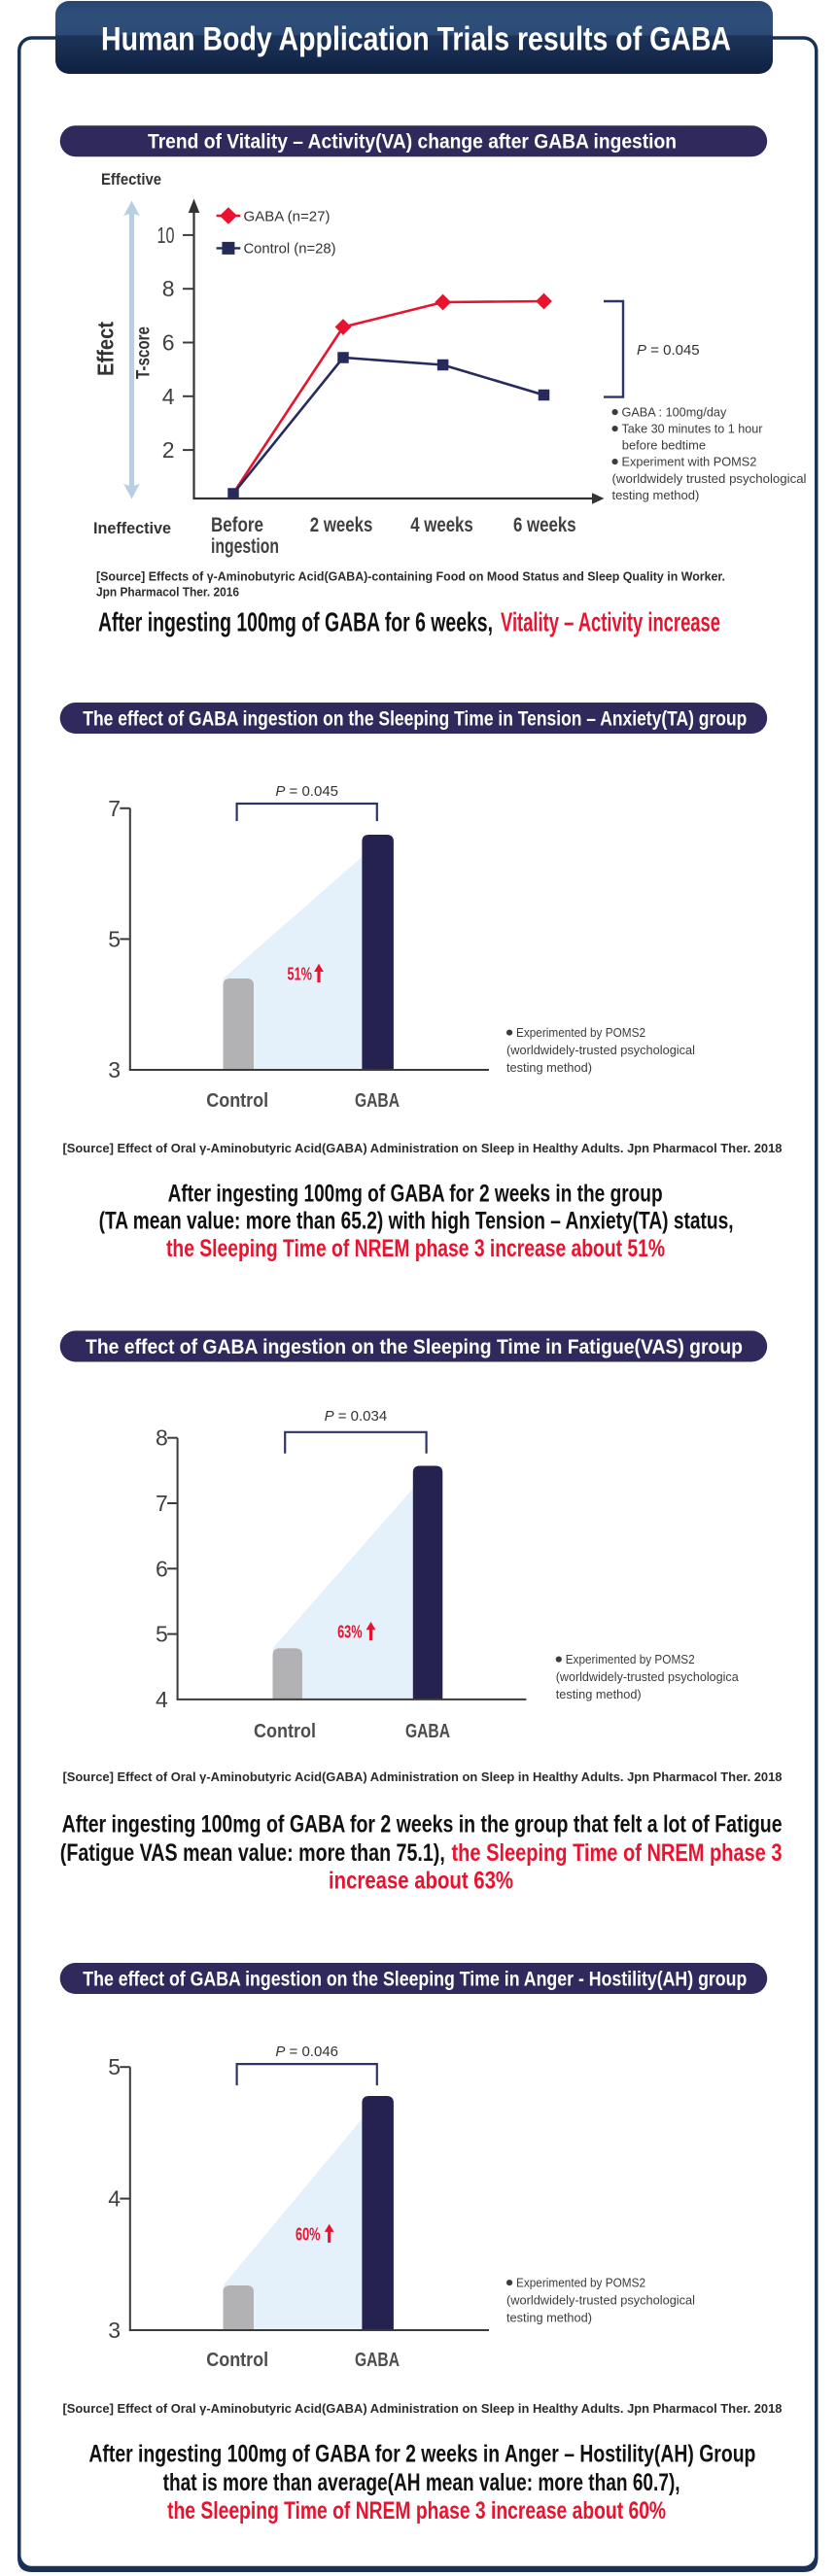 Image resolution: width=836 pixels, height=2576 pixels. What do you see at coordinates (664, 446) in the screenshot?
I see `svg-text: before bedtime` at bounding box center [664, 446].